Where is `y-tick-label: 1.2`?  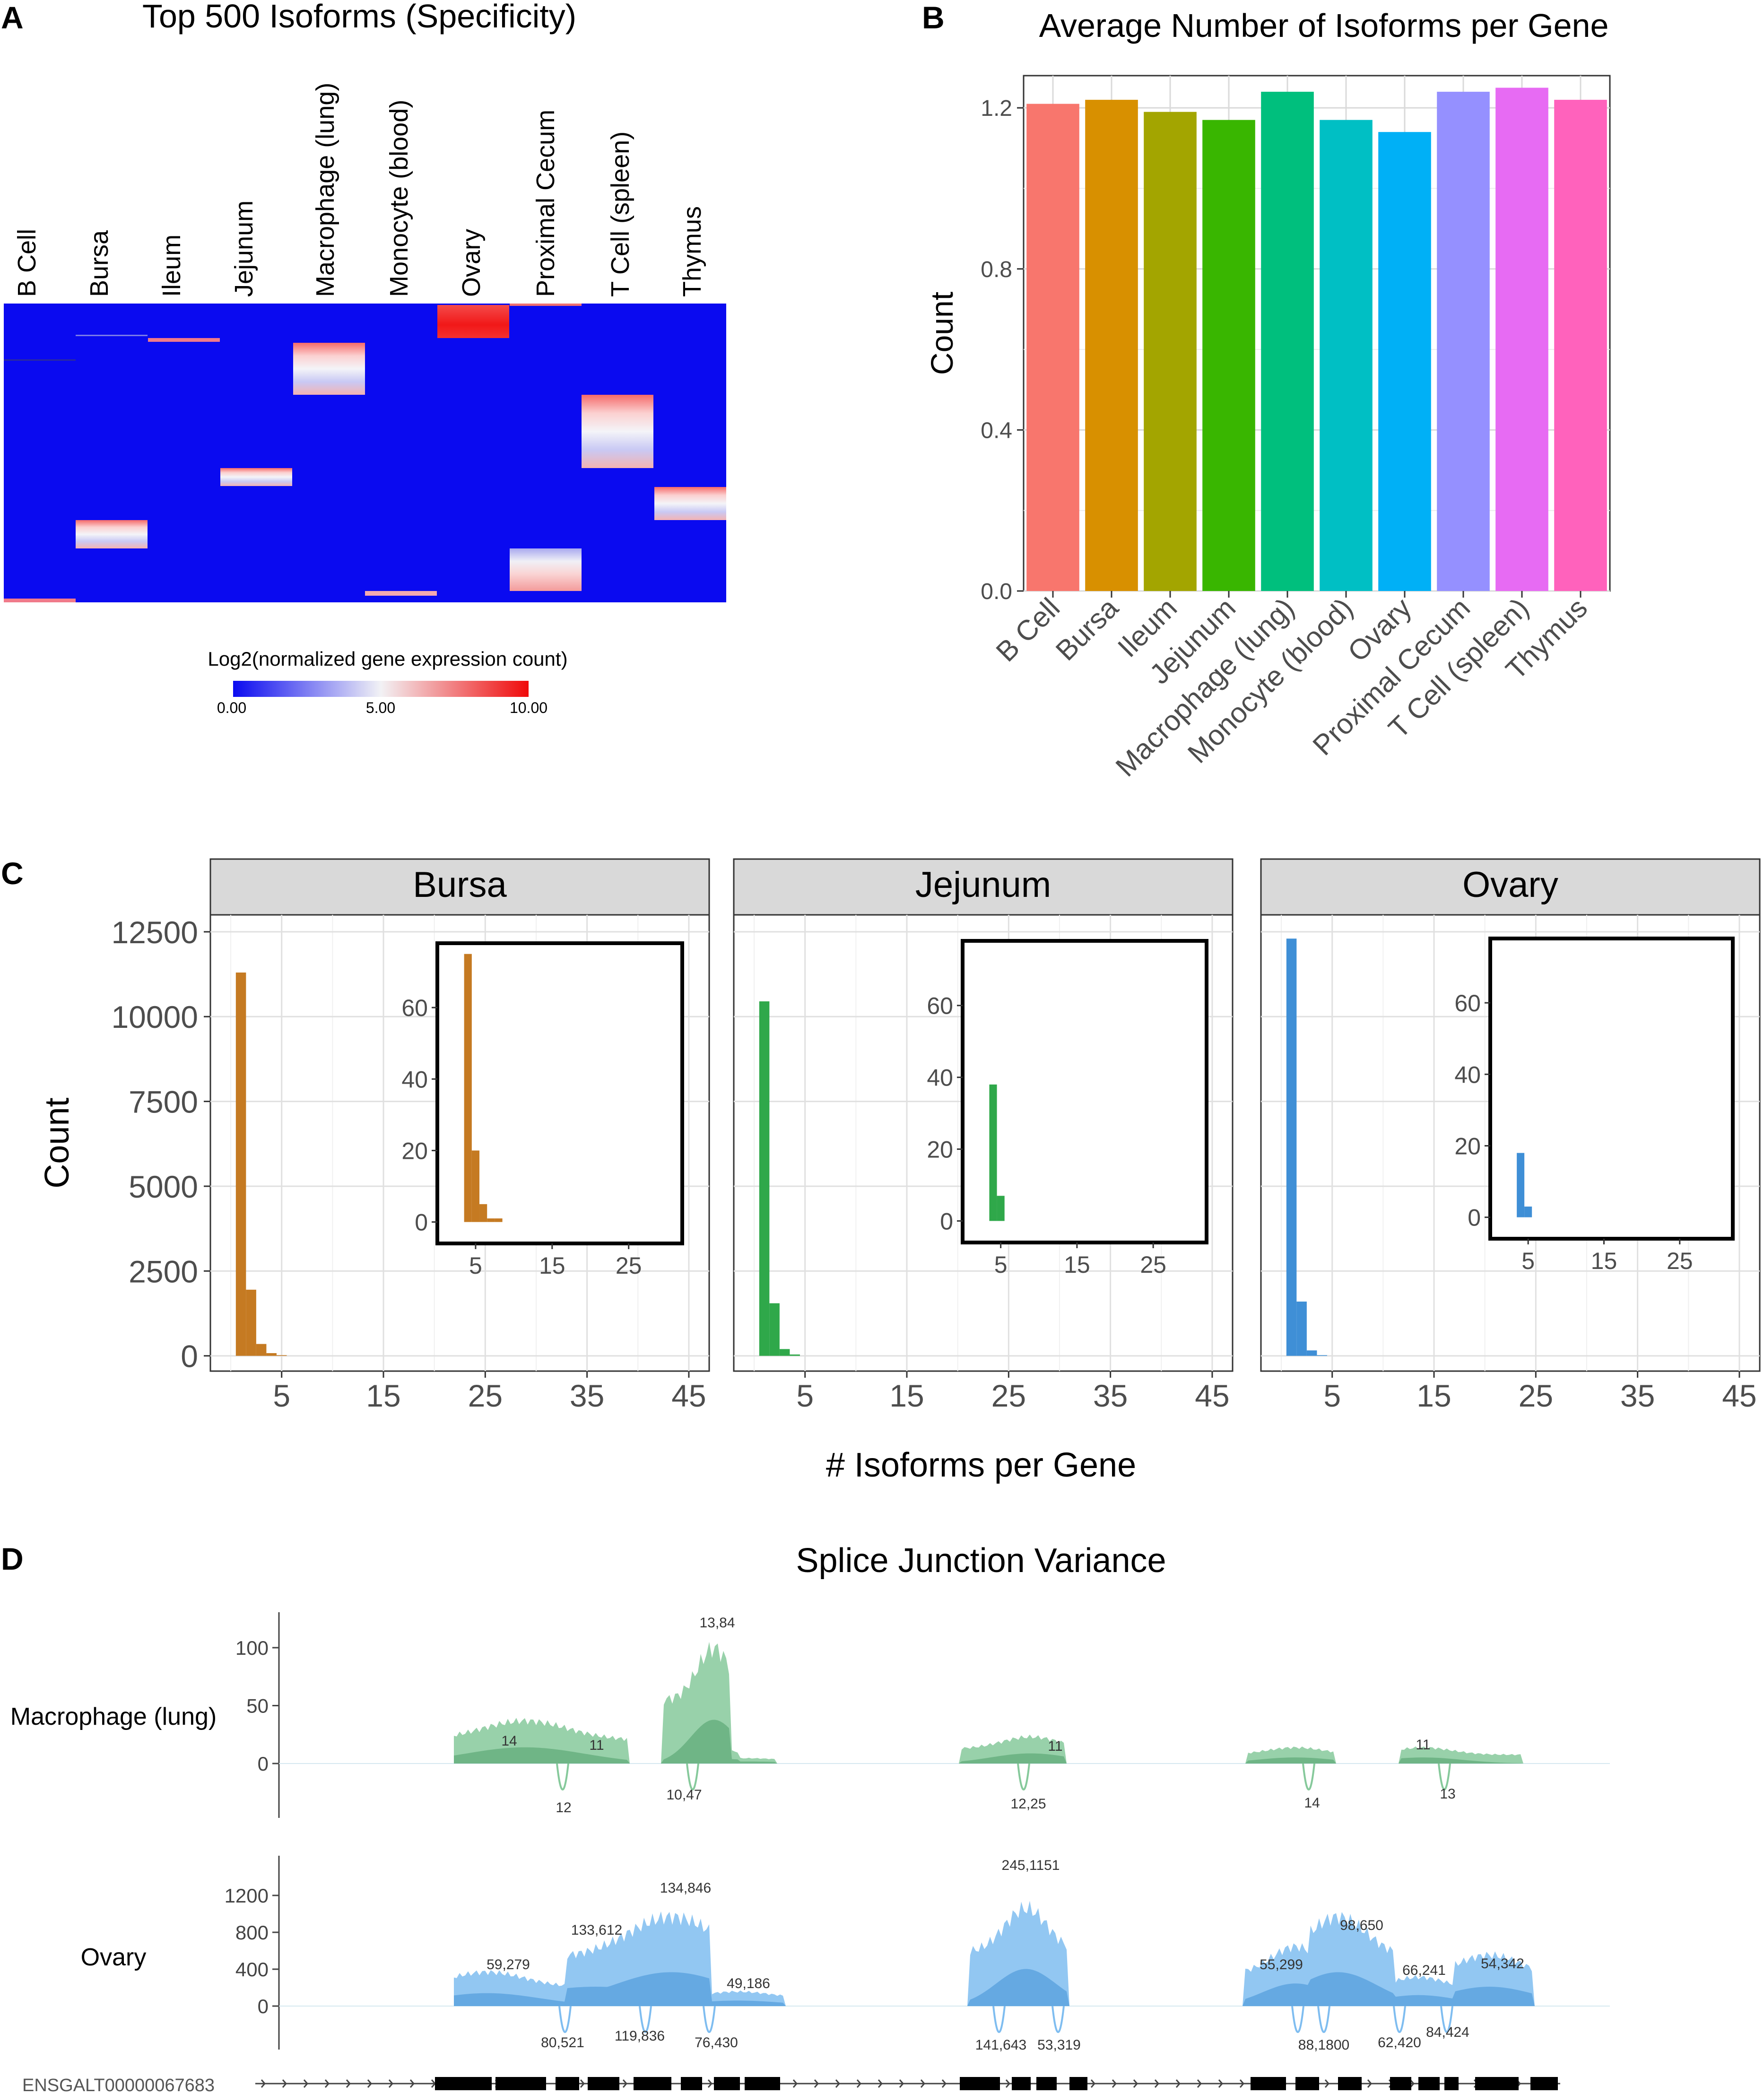
y-tick-label: 1.2 is located at coordinates (997, 108).